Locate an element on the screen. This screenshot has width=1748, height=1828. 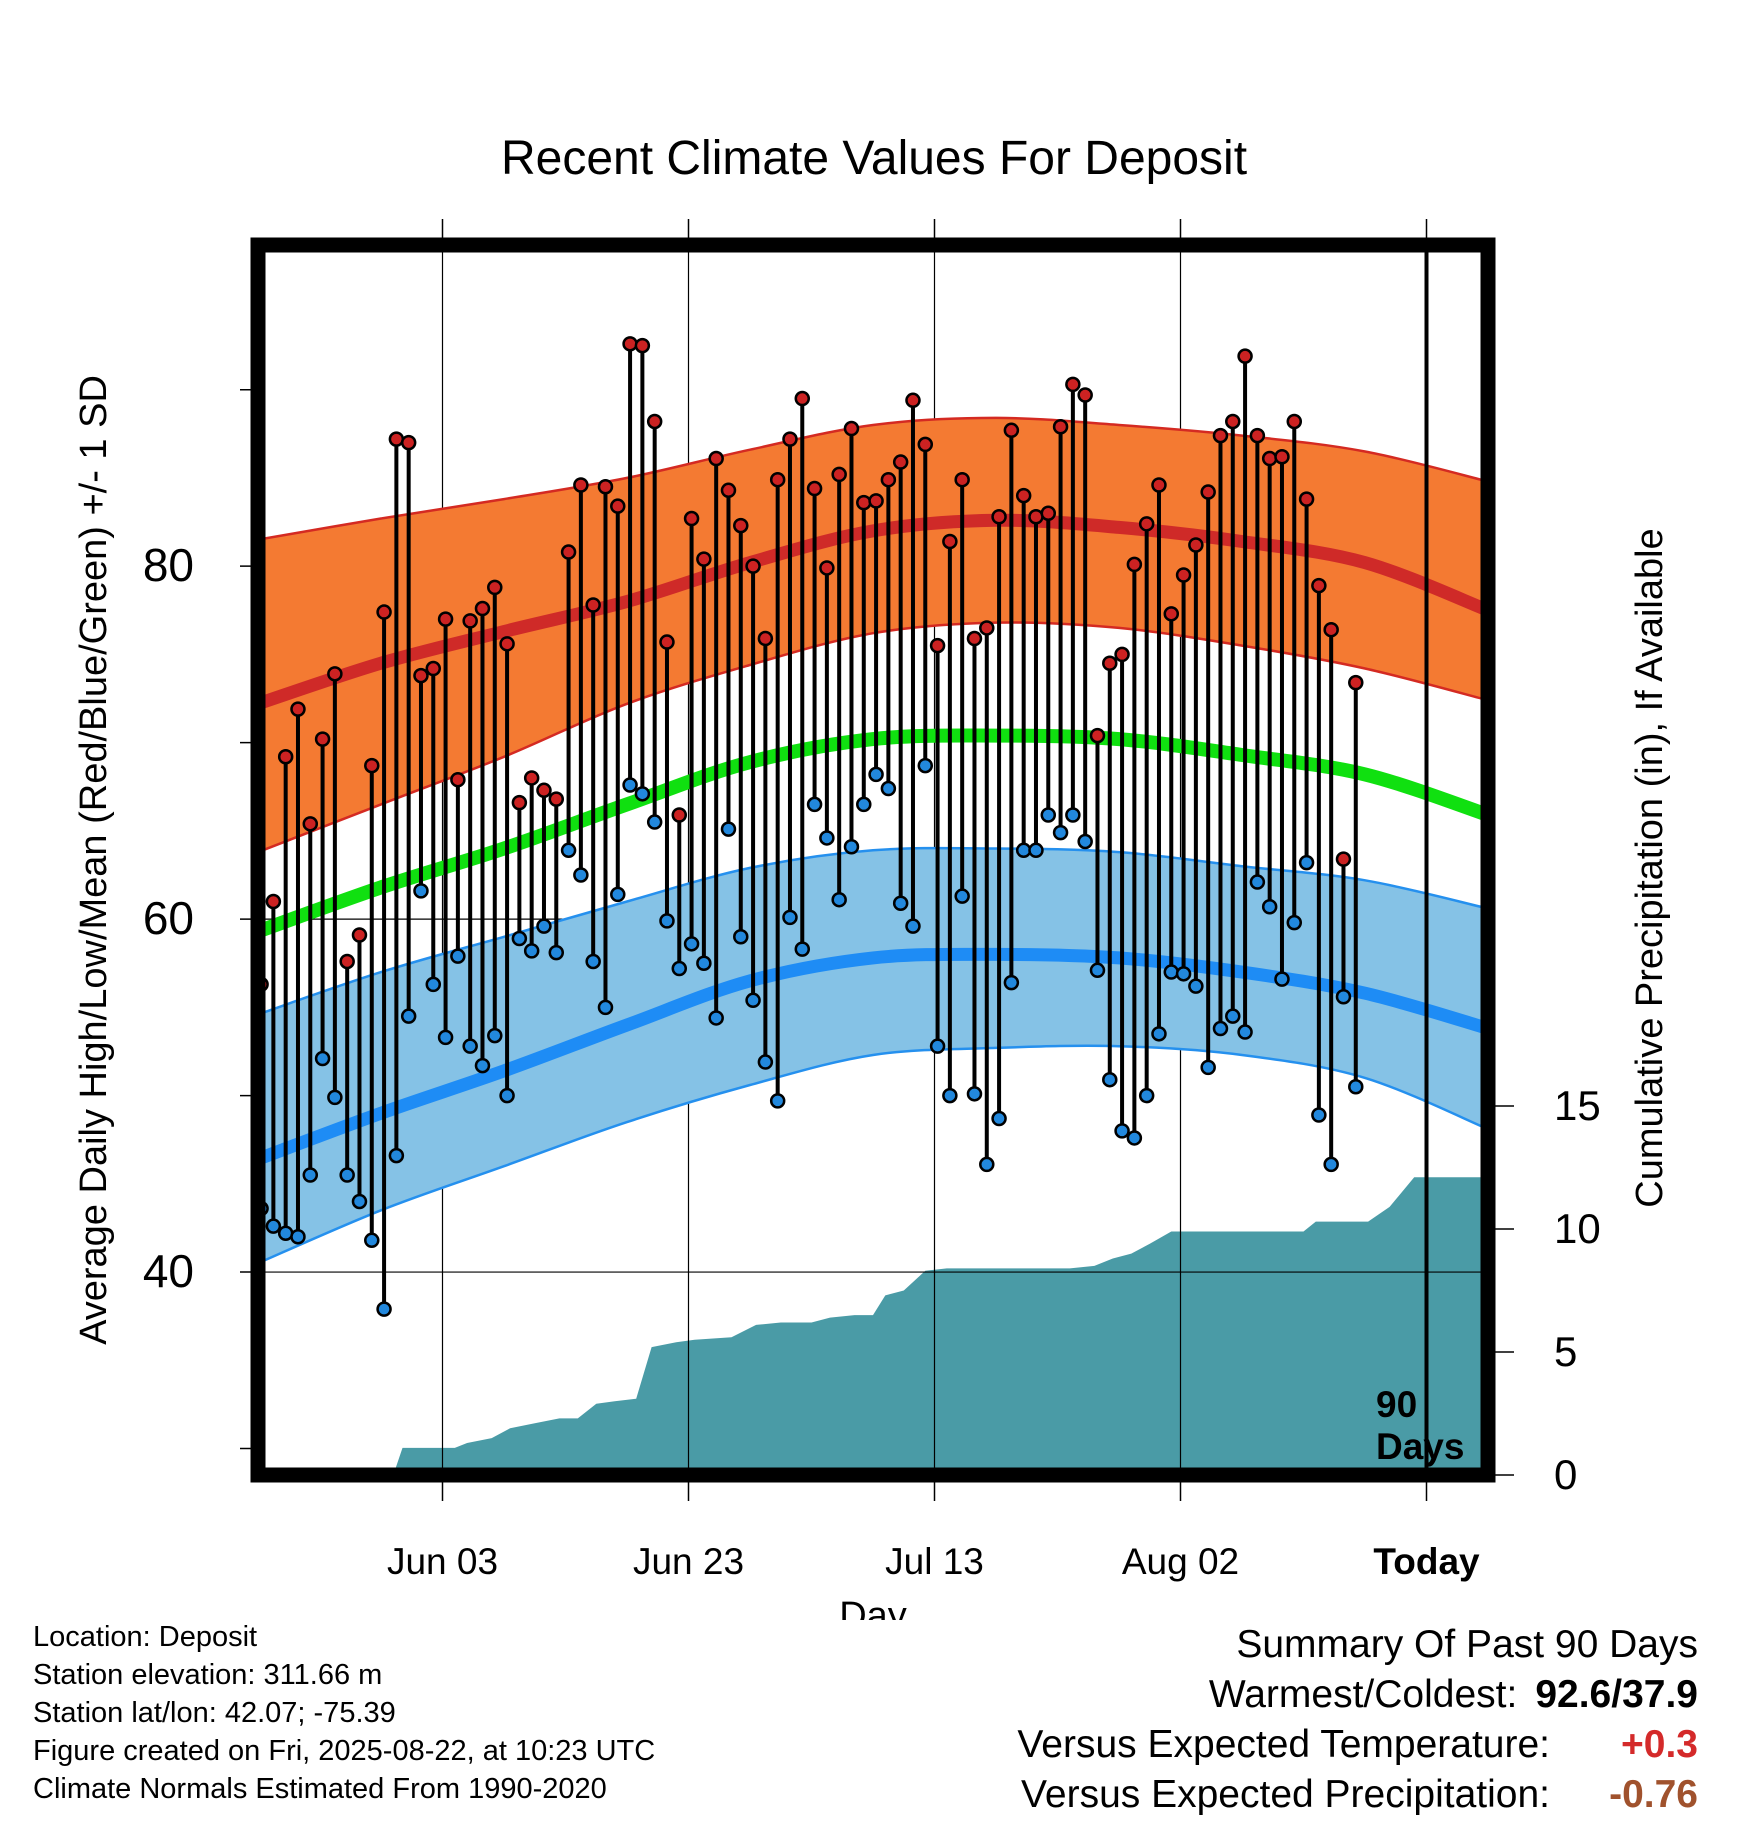
chart-title: Recent Climate Values For Deposit is located at coordinates (874, 158).